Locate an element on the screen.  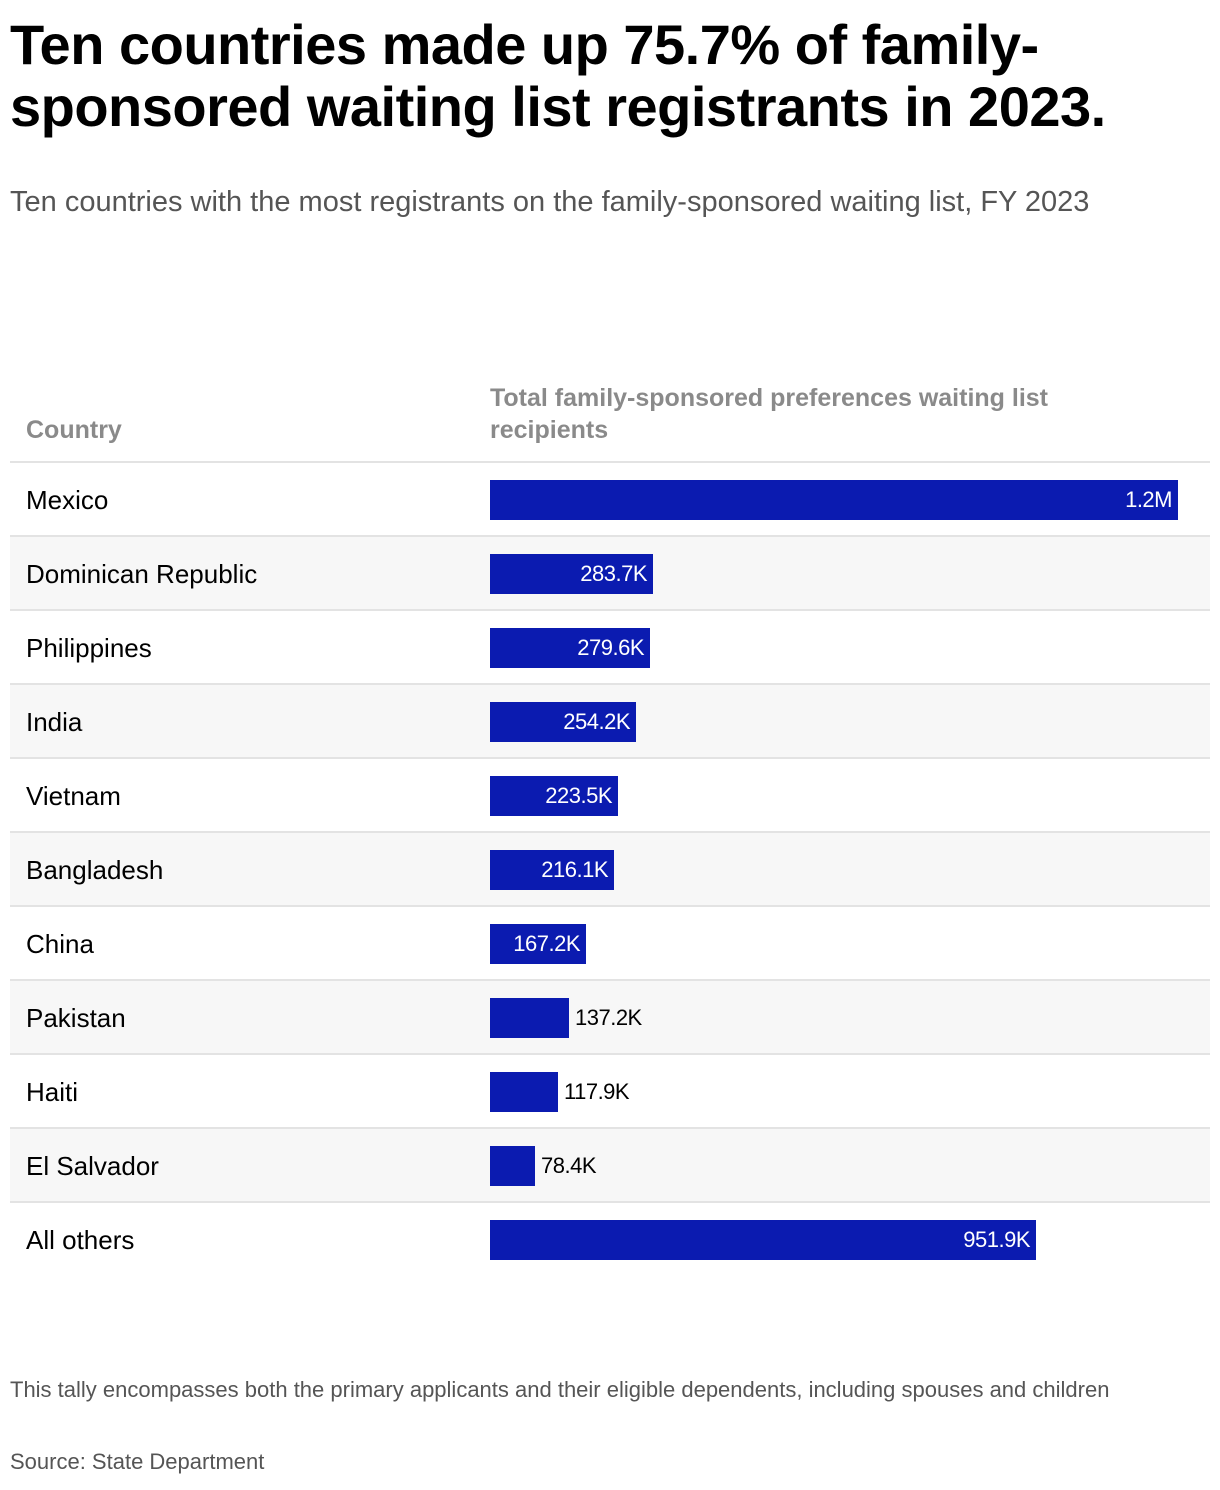
country-label: Vietnam is located at coordinates (73, 796).